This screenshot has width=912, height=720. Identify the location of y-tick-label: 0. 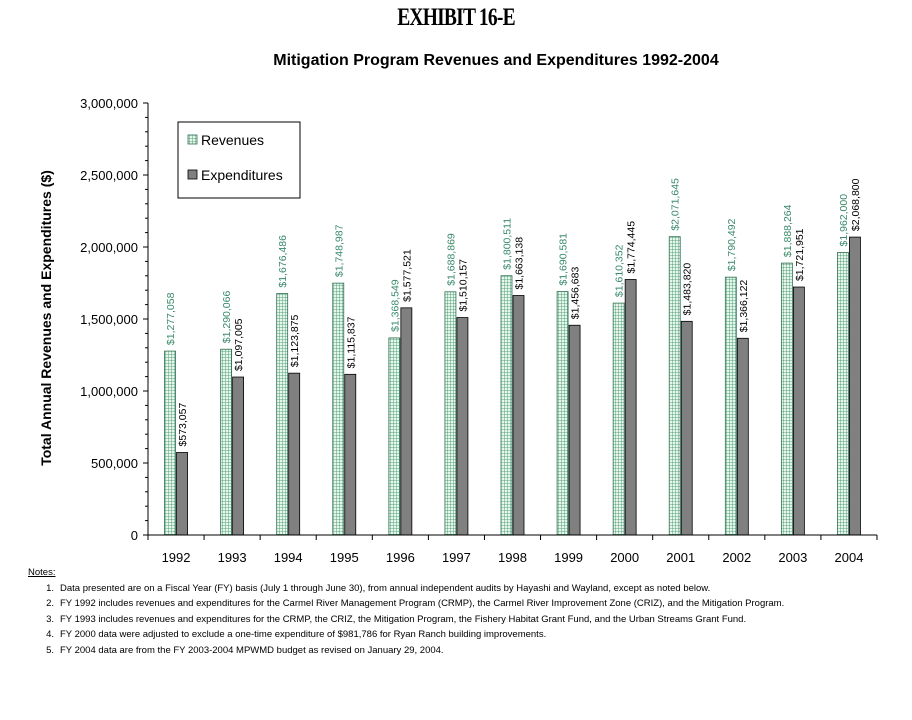
(134, 535).